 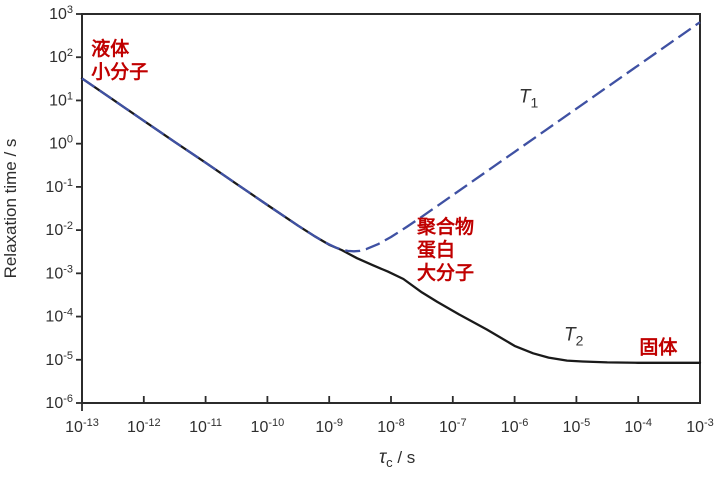 What do you see at coordinates (529, 99) in the screenshot?
I see `t1-label: T1` at bounding box center [529, 99].